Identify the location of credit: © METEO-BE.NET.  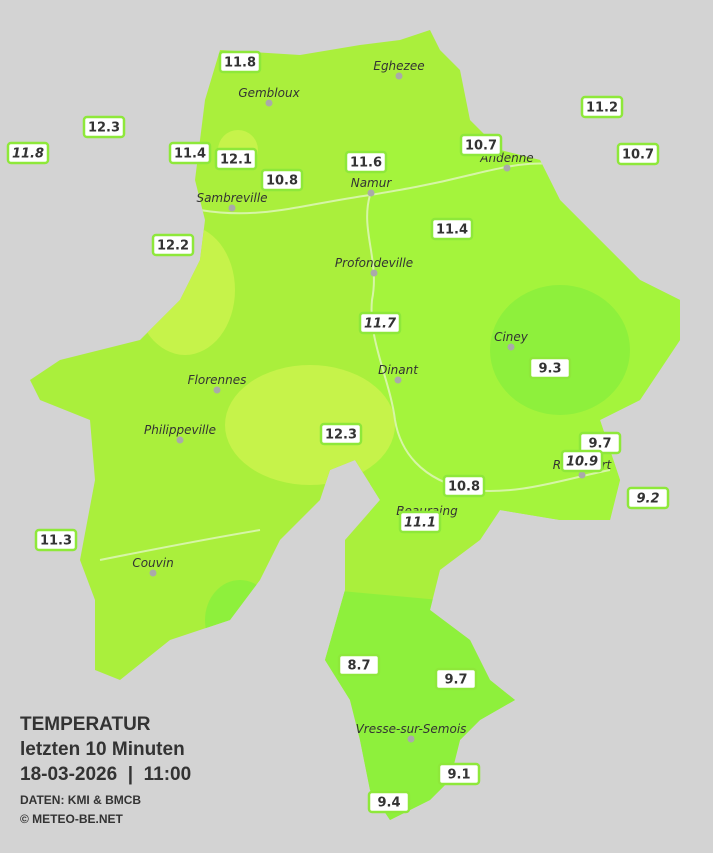
(72, 819).